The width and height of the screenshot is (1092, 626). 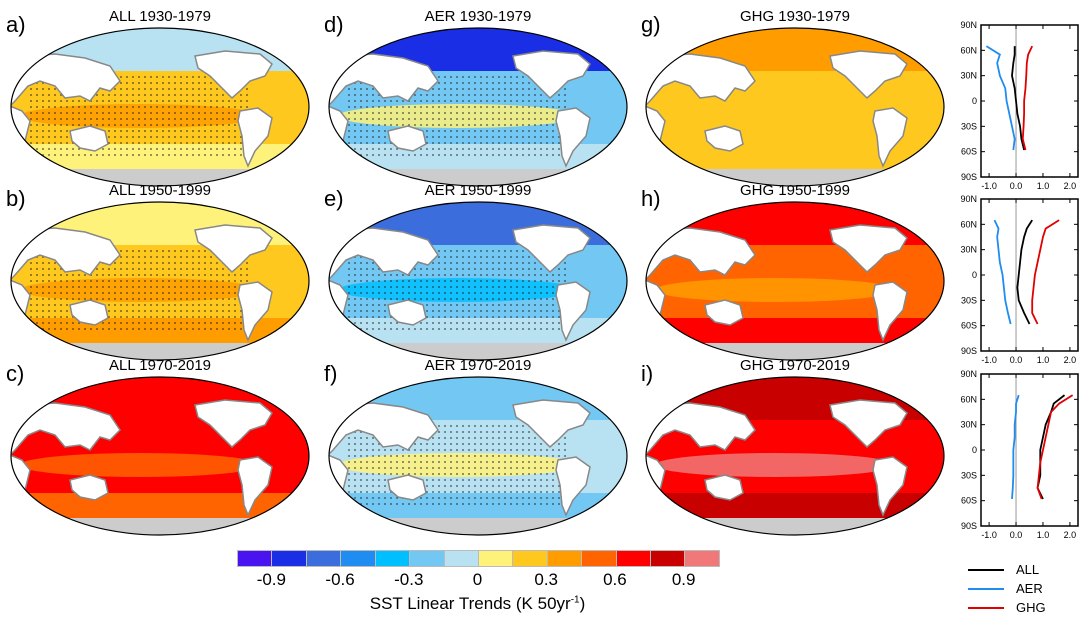 What do you see at coordinates (1043, 534) in the screenshot?
I see `x-tick-label: 1.0` at bounding box center [1043, 534].